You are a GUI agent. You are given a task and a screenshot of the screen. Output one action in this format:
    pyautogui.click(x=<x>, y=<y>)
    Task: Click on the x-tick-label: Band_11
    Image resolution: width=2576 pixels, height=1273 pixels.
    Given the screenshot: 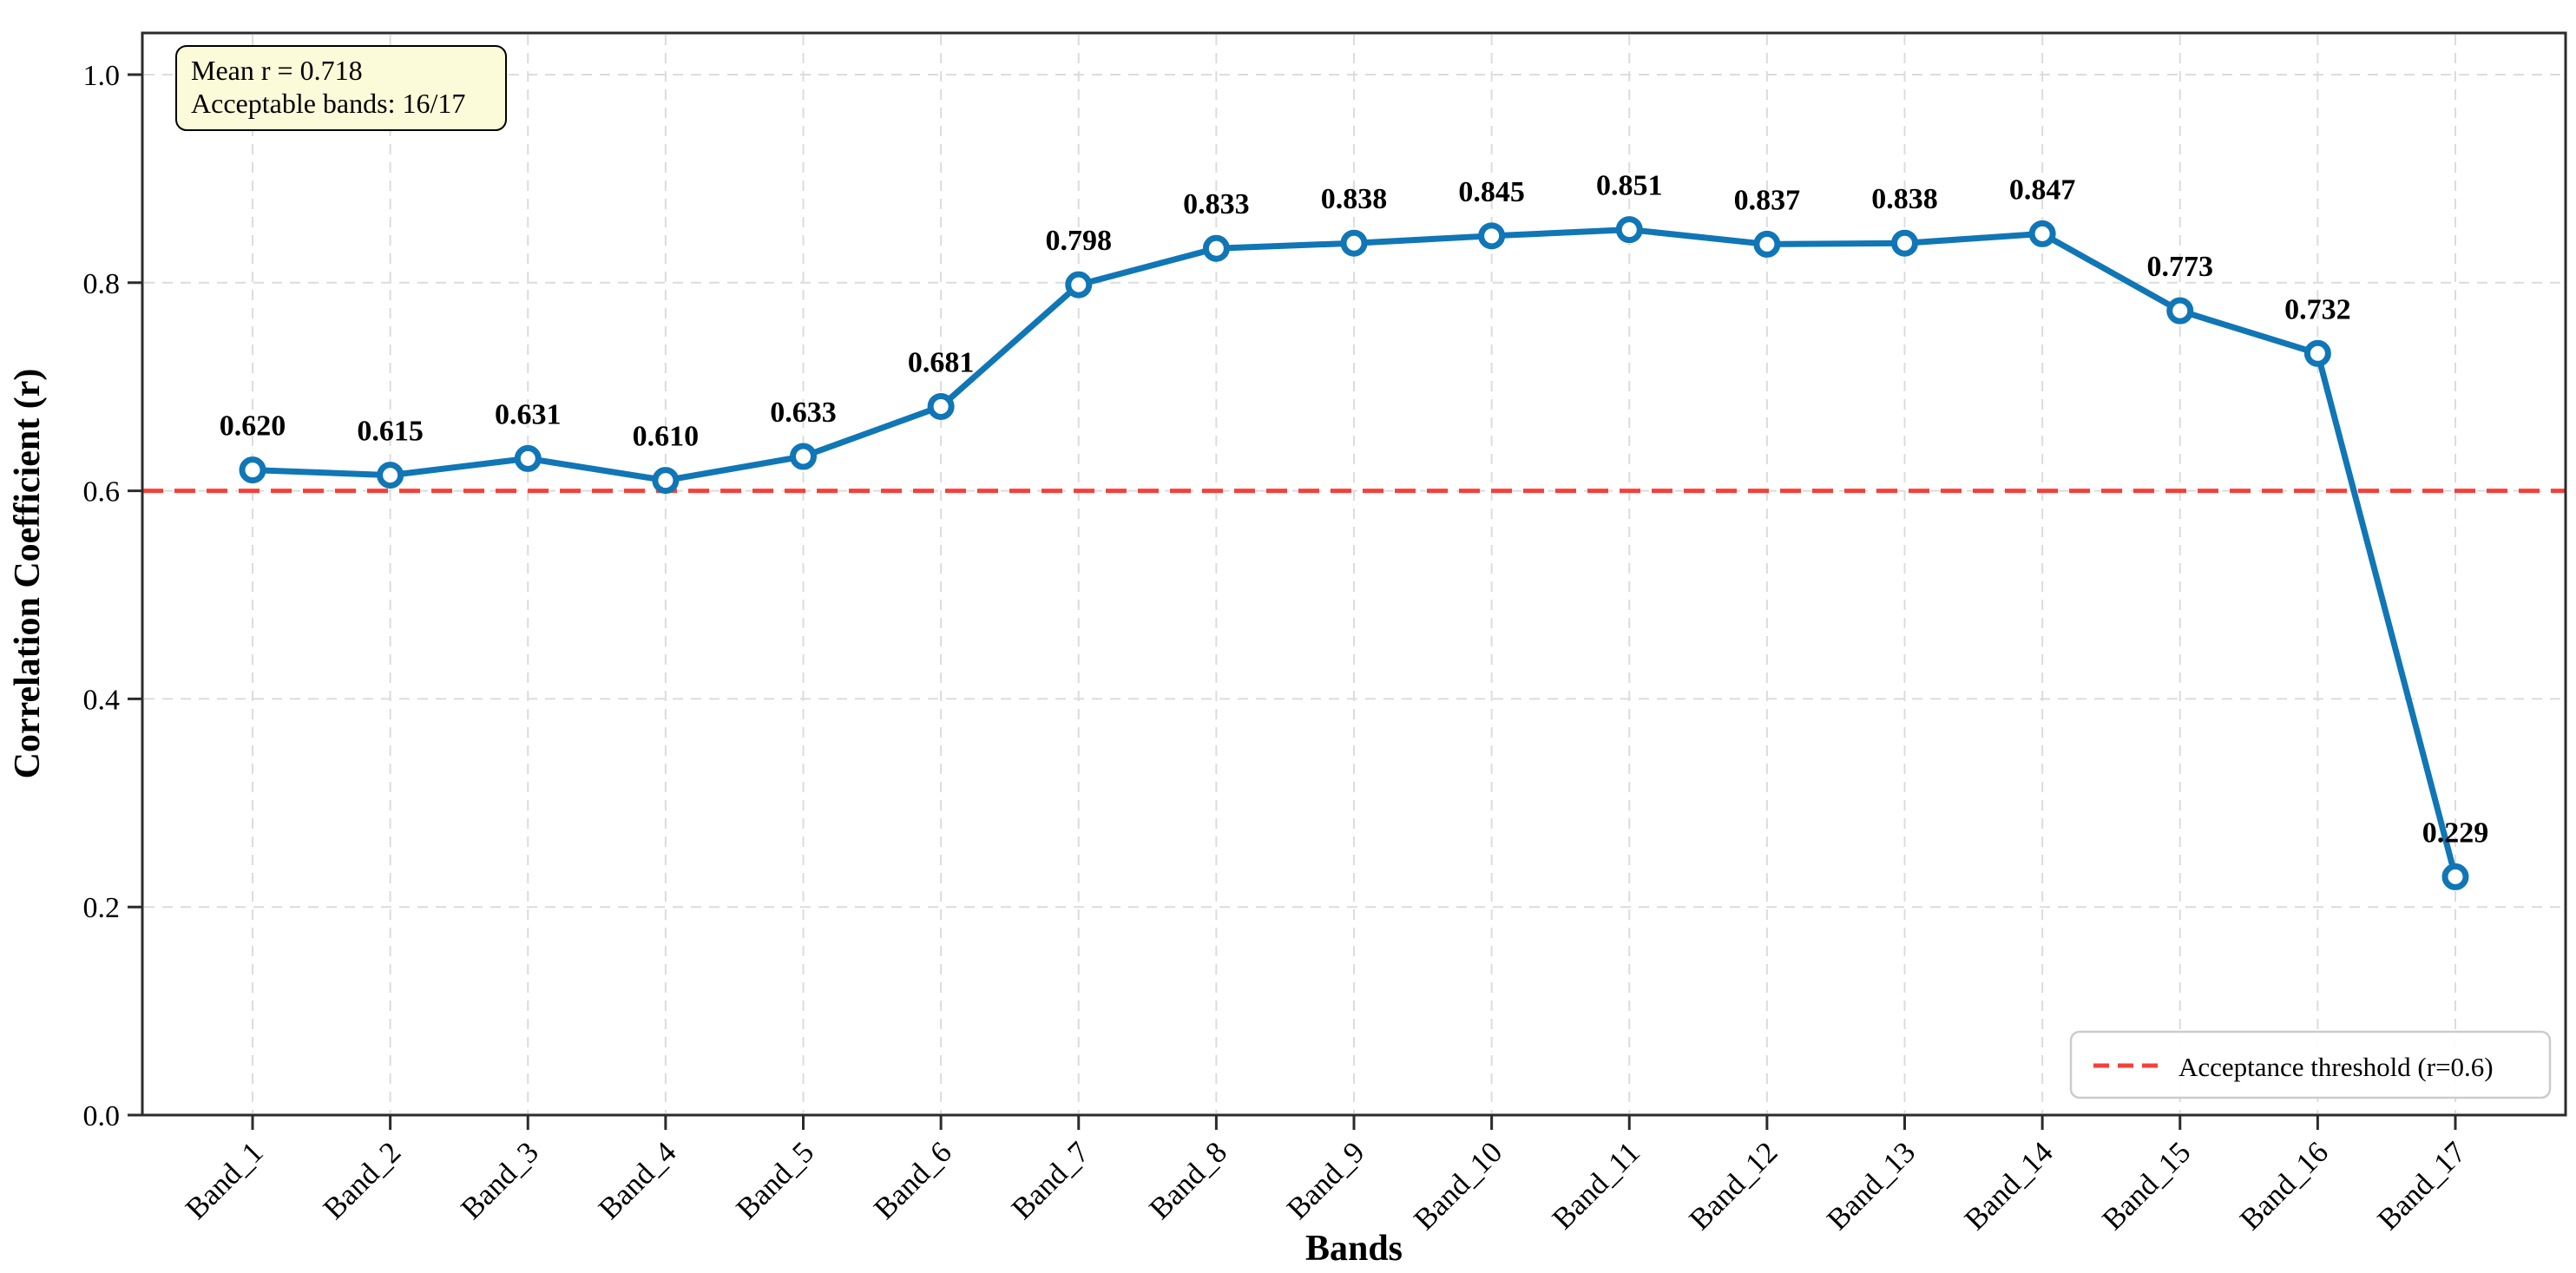 What is the action you would take?
    pyautogui.click(x=1596, y=1185)
    